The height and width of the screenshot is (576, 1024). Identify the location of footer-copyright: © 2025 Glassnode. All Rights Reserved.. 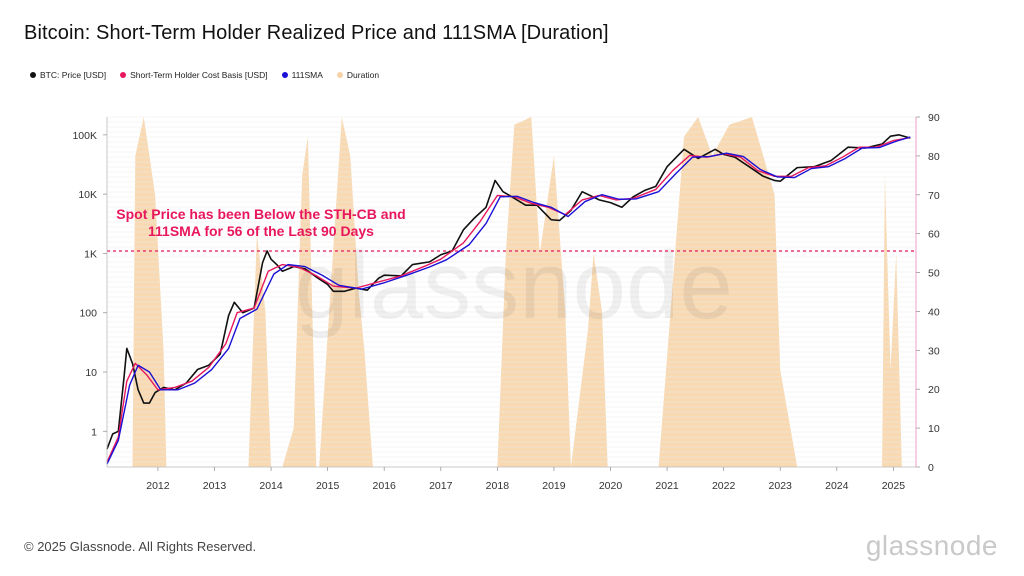
(140, 546).